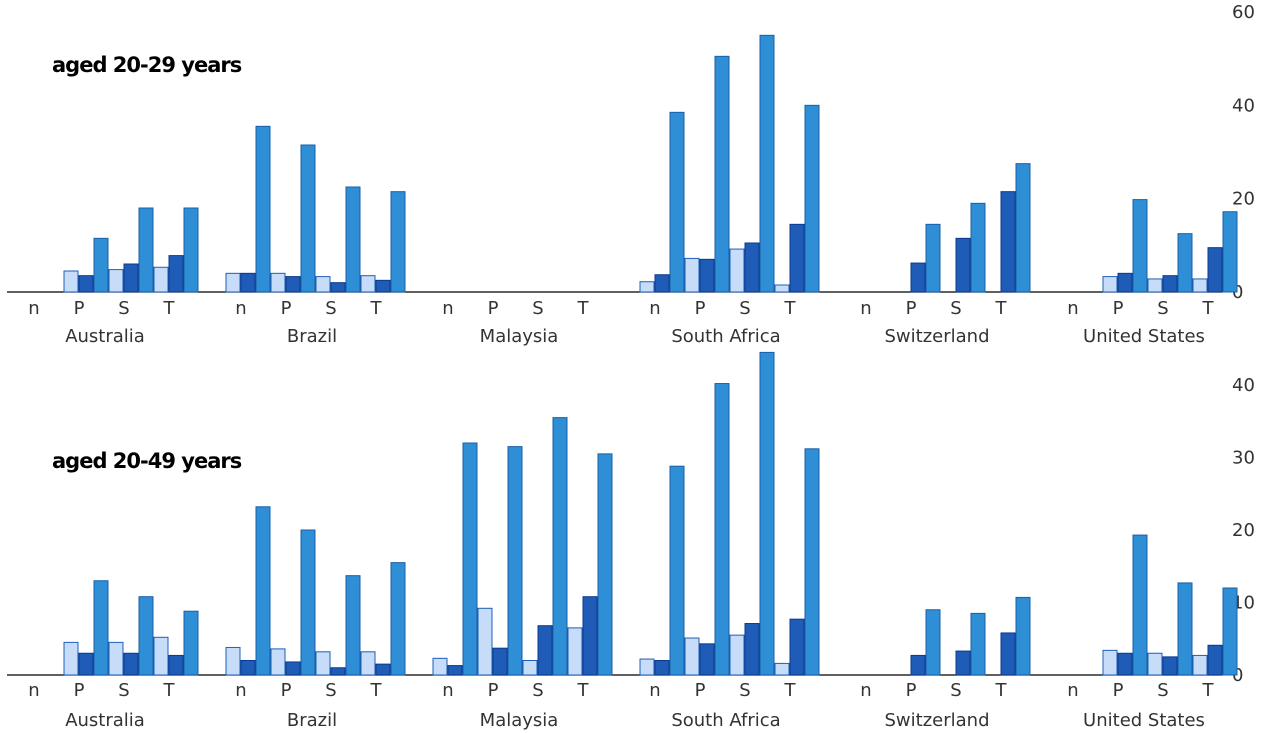 The height and width of the screenshot is (733, 1285). Describe the element at coordinates (312, 336) in the screenshot. I see `category-label: Brazil` at that location.